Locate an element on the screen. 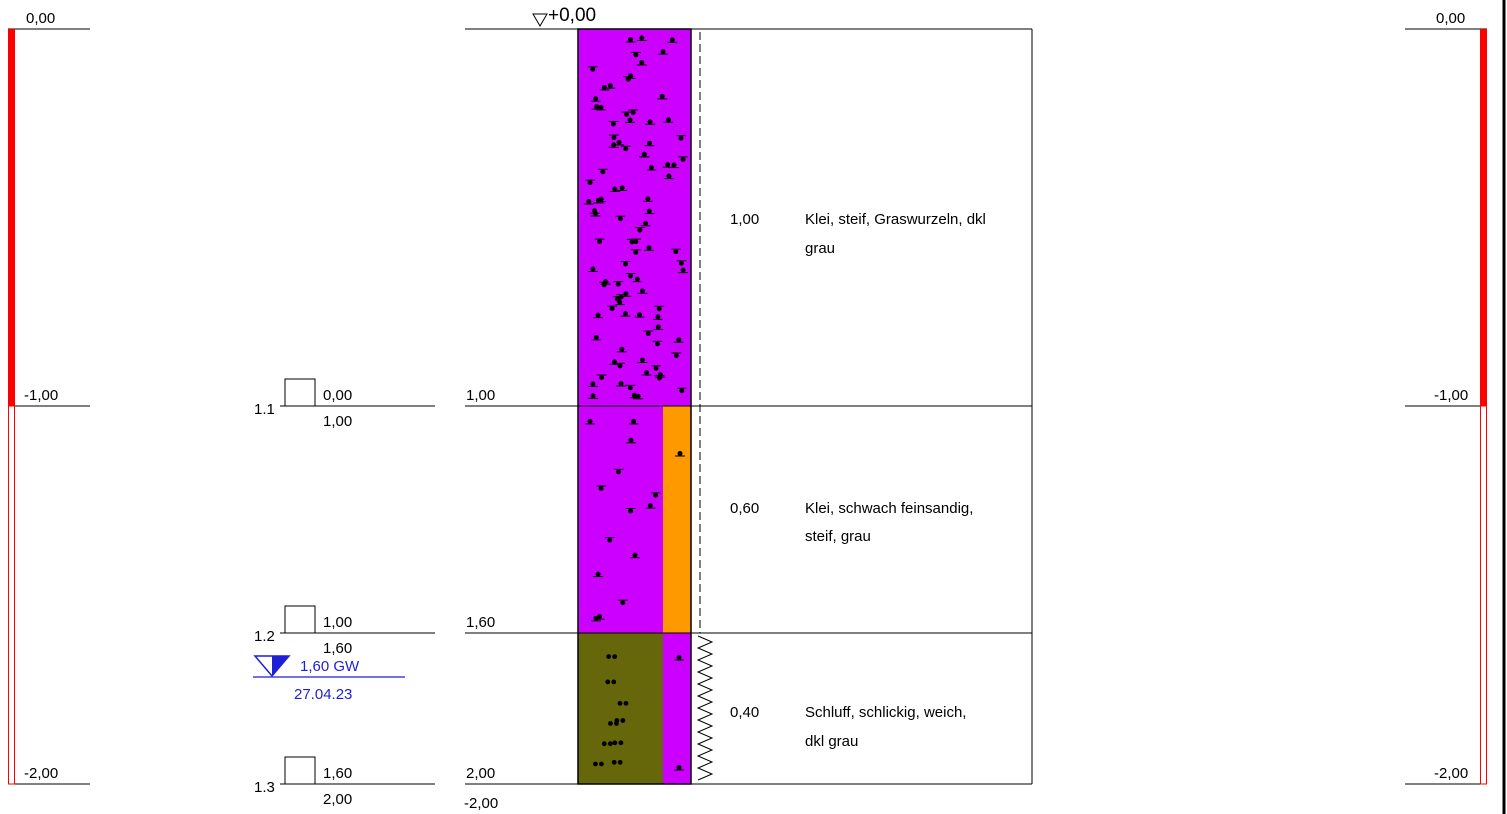 This screenshot has height=814, width=1507. left-tick-label: -1,00 is located at coordinates (41, 395).